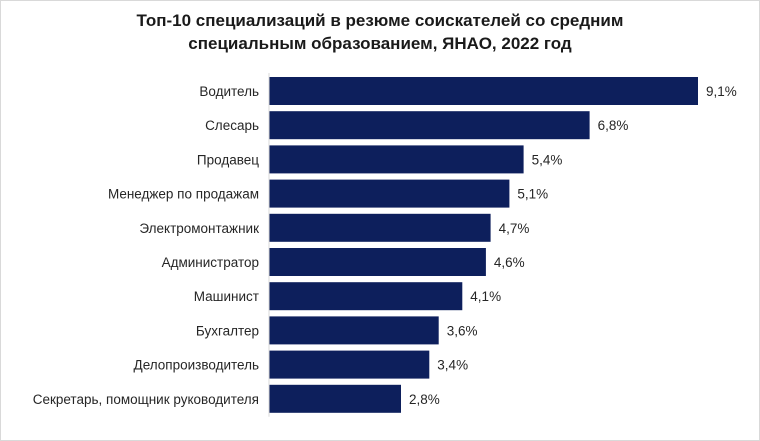 The image size is (760, 441). What do you see at coordinates (226, 296) in the screenshot?
I see `category-label: Машинист` at bounding box center [226, 296].